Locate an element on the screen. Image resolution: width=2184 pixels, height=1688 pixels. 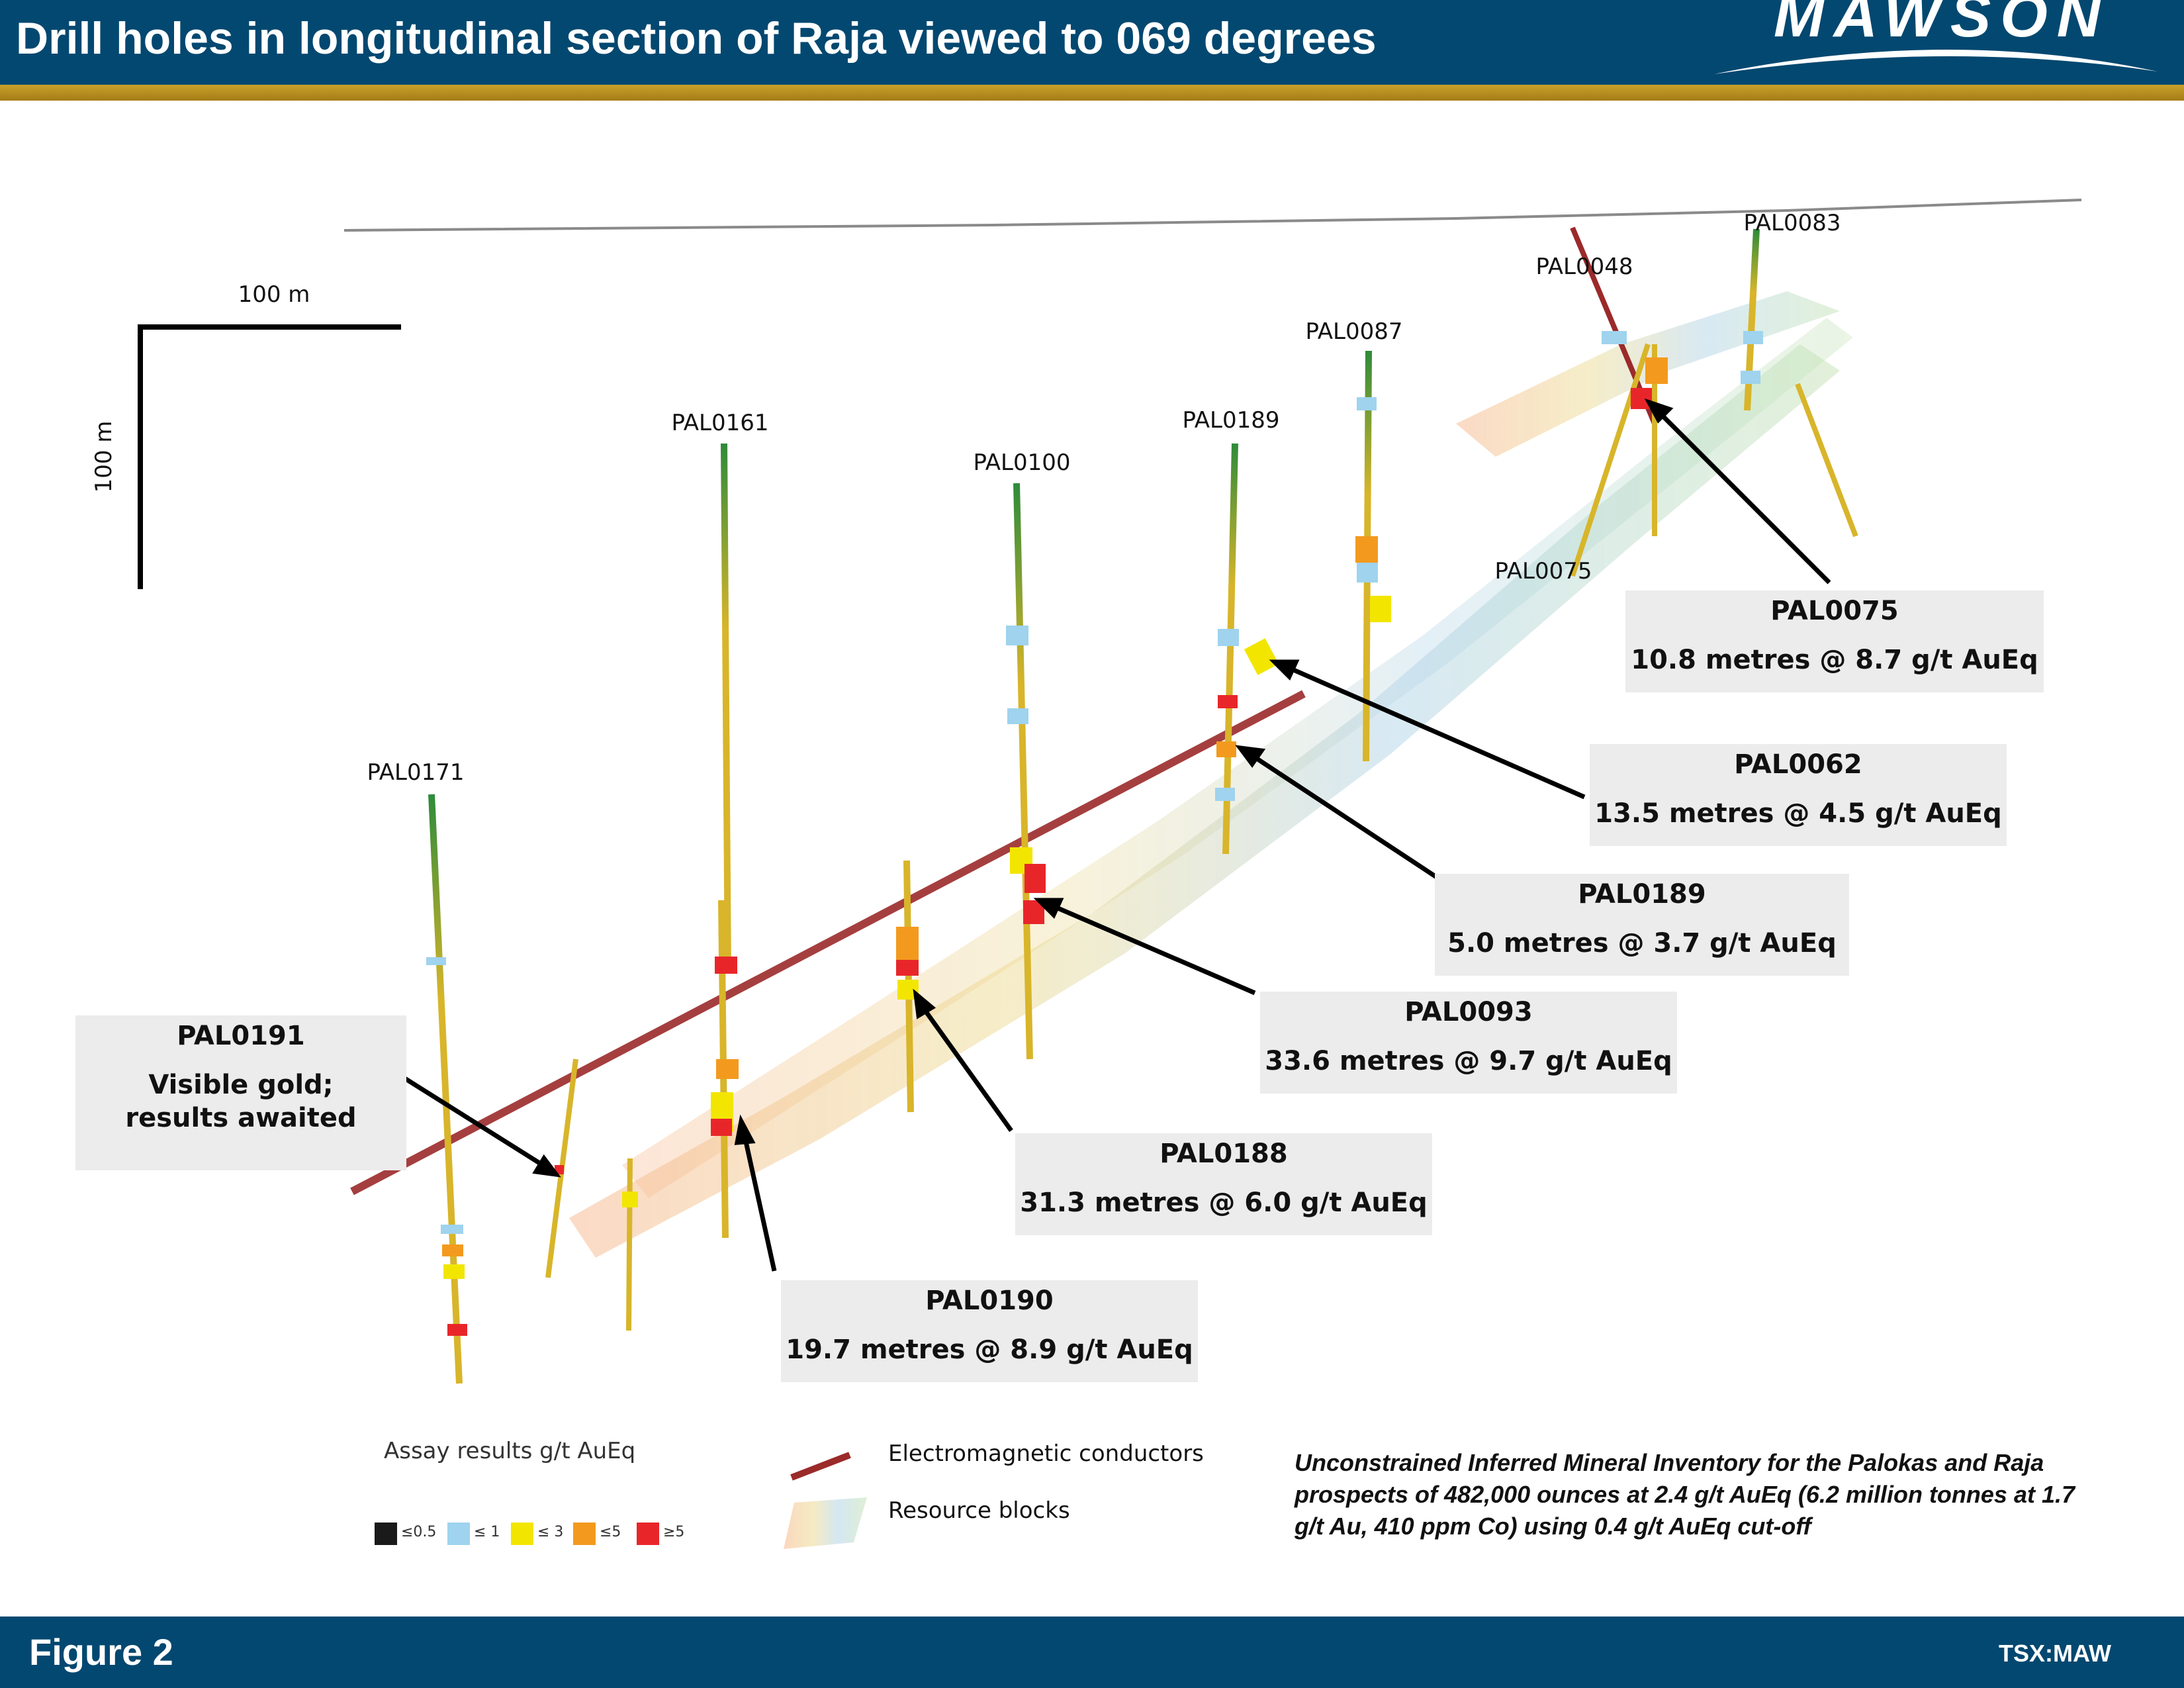
callout-body: 5.0 metres @ 3.7 g/t AuEq is located at coordinates (1642, 943).